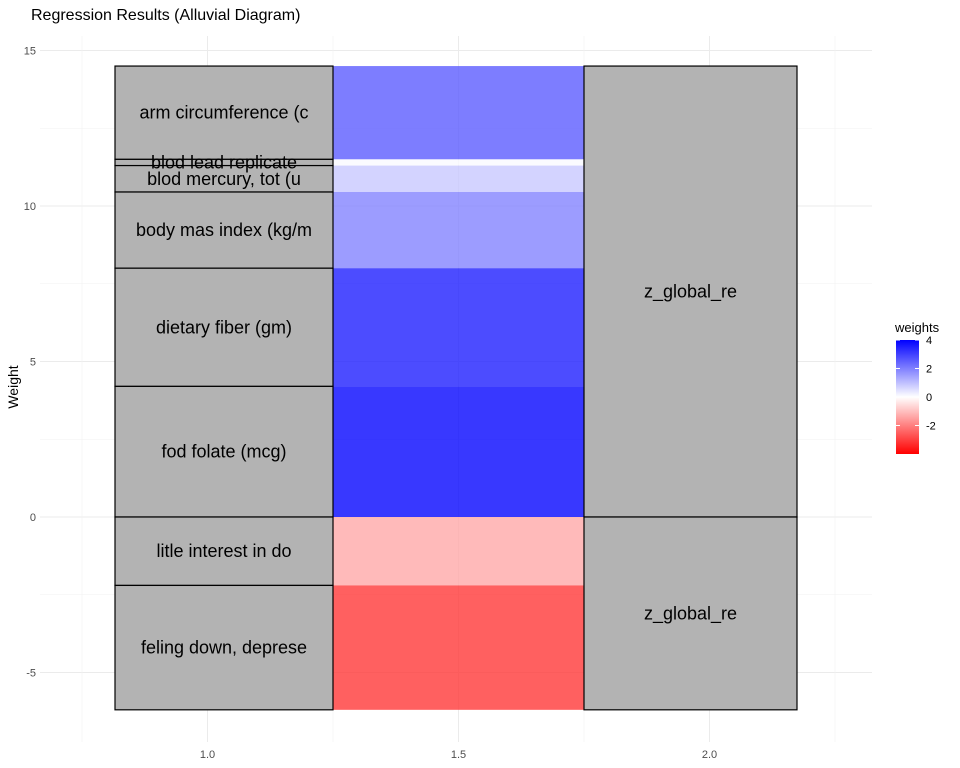 This screenshot has width=960, height=768. Describe the element at coordinates (929, 398) in the screenshot. I see `legend-tick-label: 0` at that location.